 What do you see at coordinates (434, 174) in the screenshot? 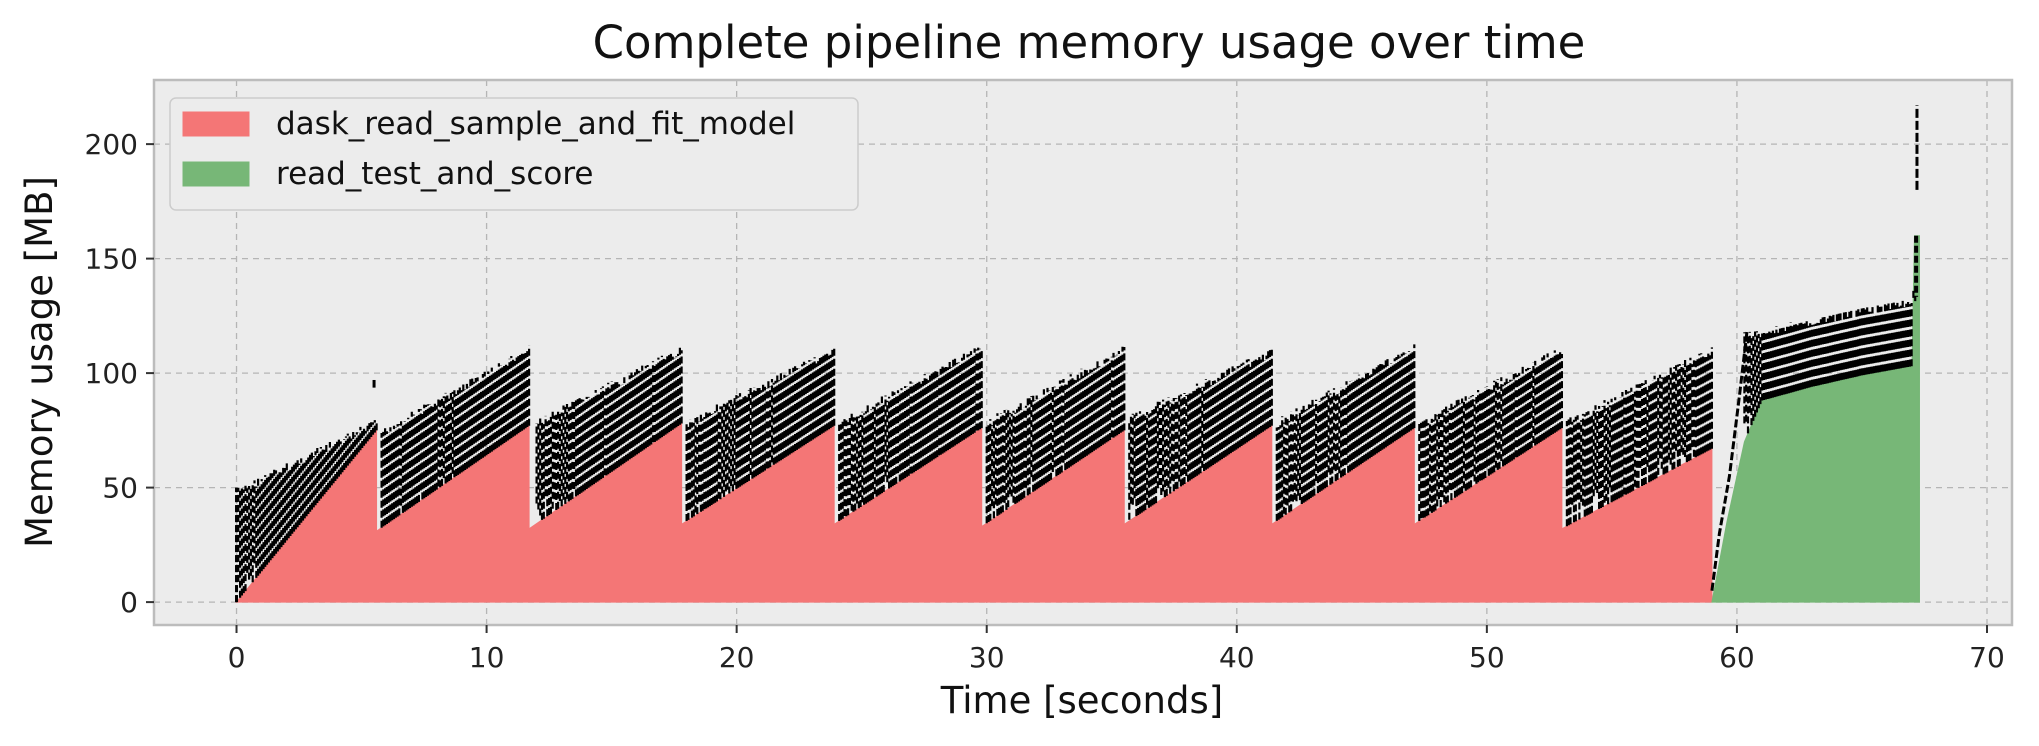
I see `legend-label: read_test_and_score` at bounding box center [434, 174].